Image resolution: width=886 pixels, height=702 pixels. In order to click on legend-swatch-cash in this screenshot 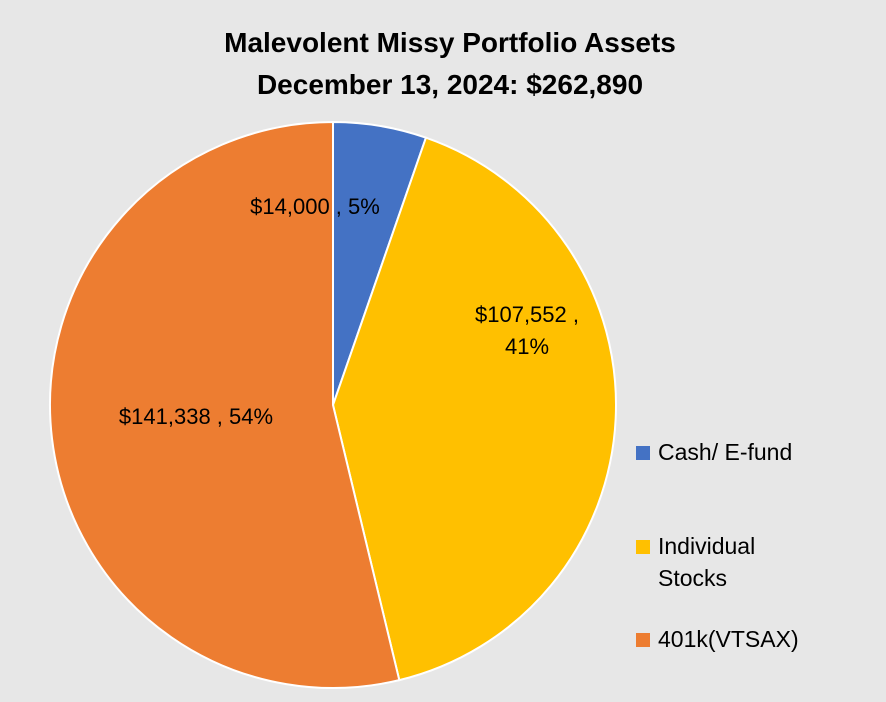, I will do `click(643, 453)`.